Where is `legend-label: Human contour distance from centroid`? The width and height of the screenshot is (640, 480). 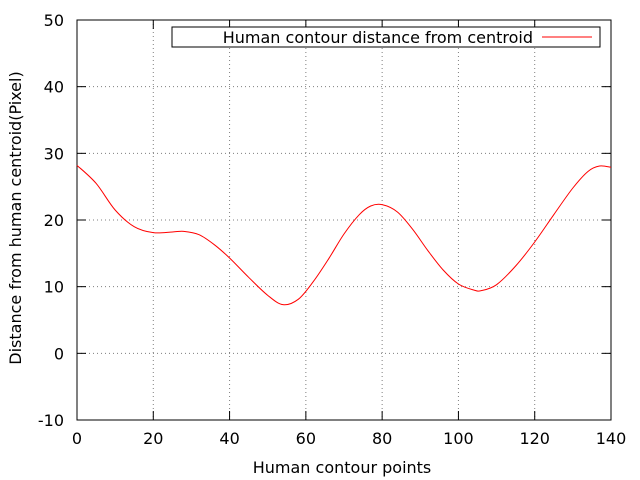
legend-label: Human contour distance from centroid is located at coordinates (378, 37).